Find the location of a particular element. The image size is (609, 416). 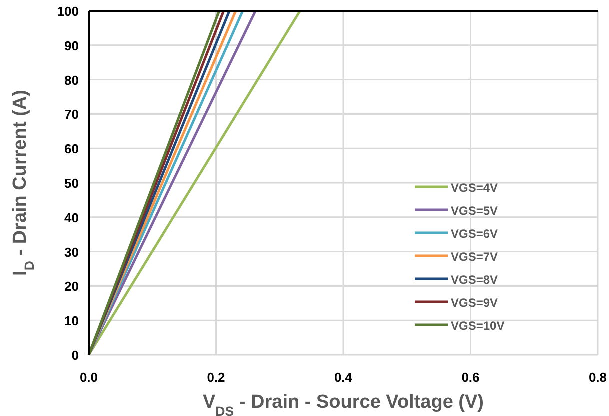

y-tick-label: 20 is located at coordinates (71, 286).